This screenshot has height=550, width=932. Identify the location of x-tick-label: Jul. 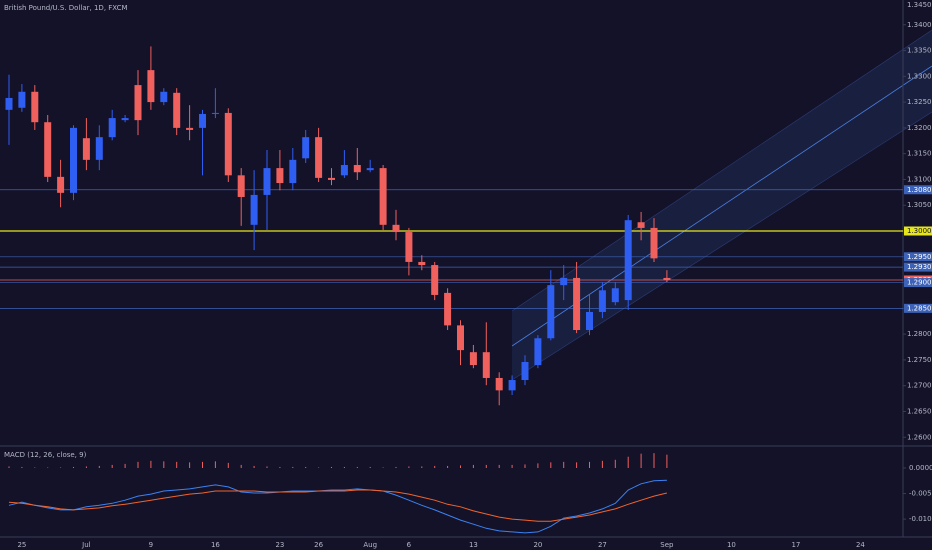
(86, 545).